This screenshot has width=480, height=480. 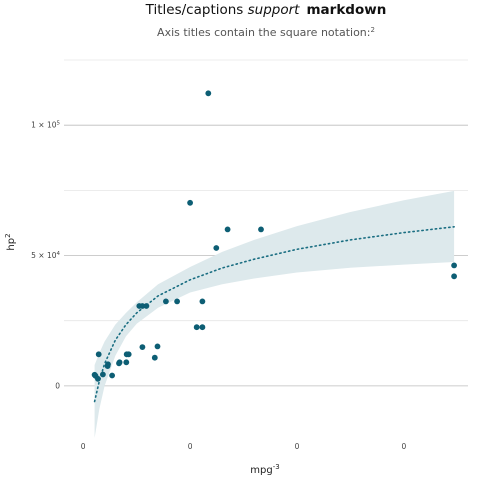 I want to click on y-tick-label: 1 × 105, so click(x=45, y=125).